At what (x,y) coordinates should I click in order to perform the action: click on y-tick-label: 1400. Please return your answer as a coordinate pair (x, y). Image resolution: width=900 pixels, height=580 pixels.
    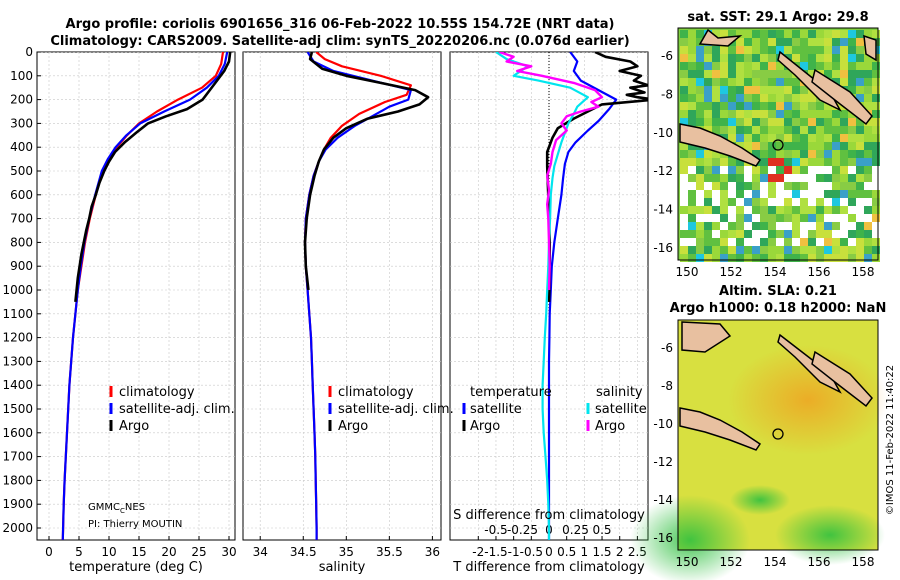
    Looking at the image, I should click on (17, 385).